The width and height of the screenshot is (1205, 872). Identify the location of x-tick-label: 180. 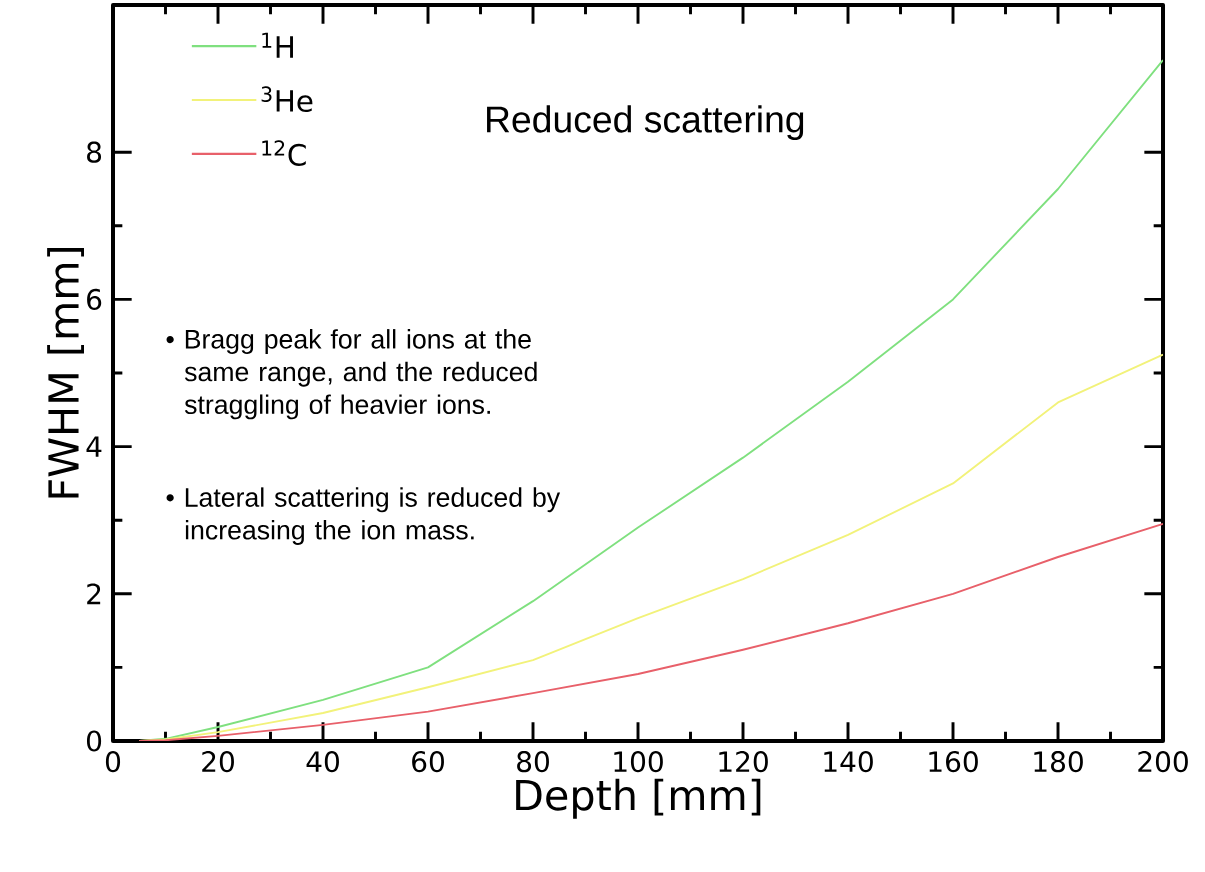
(1058, 762).